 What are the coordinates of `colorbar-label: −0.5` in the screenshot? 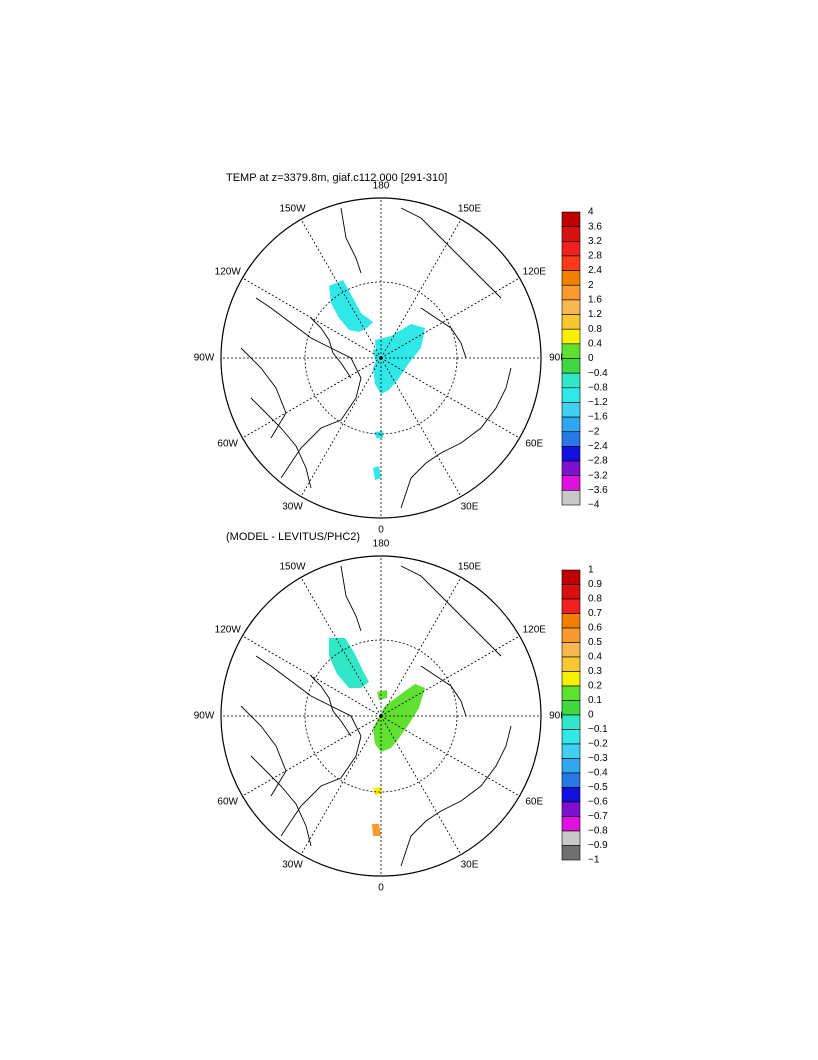 It's located at (598, 787).